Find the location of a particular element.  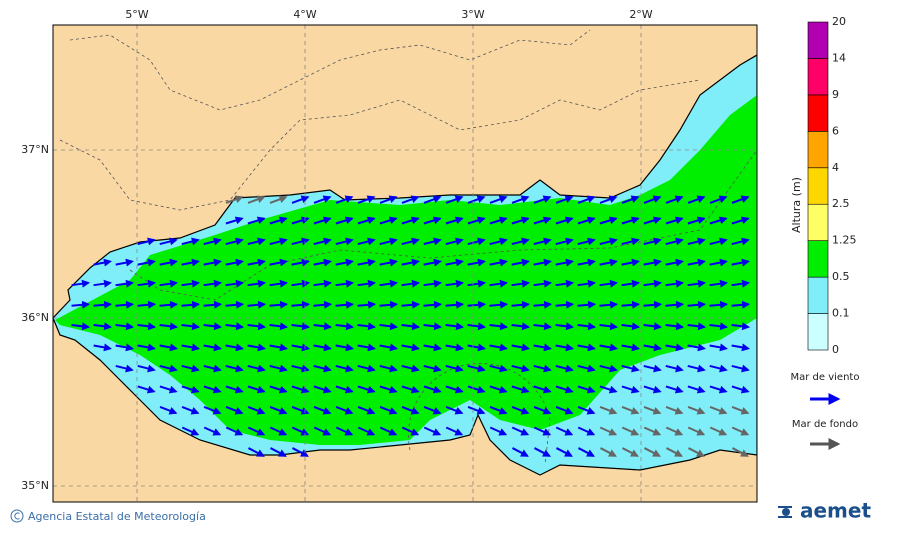

colorbar-label: 6 is located at coordinates (835, 130).